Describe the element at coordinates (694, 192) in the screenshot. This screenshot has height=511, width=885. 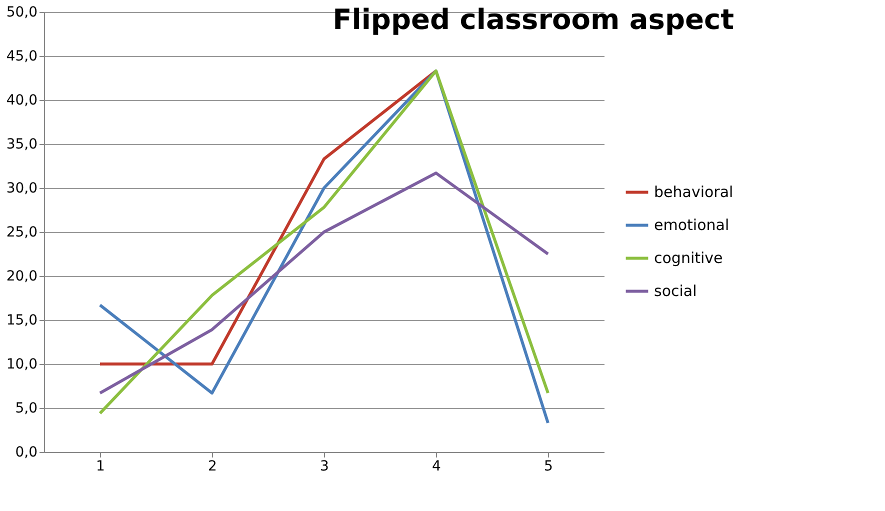
I see `legend-label: behavioral` at that location.